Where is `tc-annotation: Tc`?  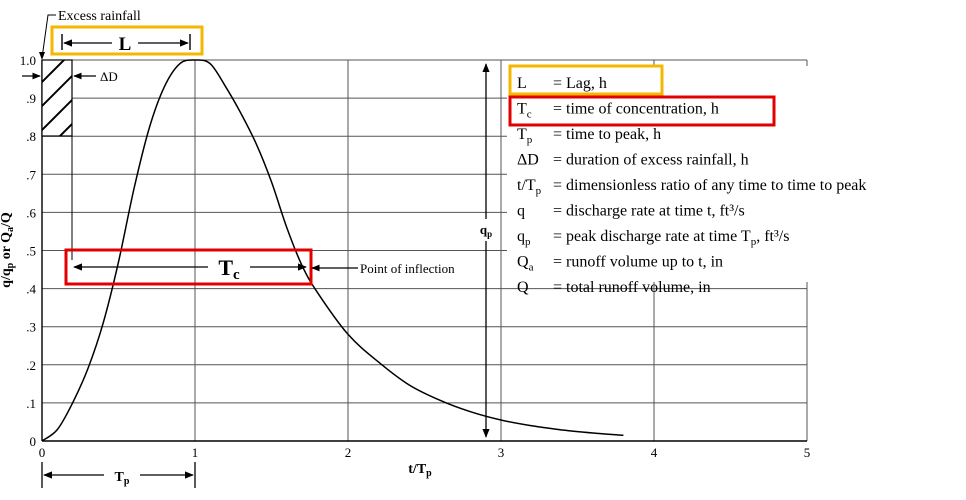 tc-annotation: Tc is located at coordinates (189, 209).